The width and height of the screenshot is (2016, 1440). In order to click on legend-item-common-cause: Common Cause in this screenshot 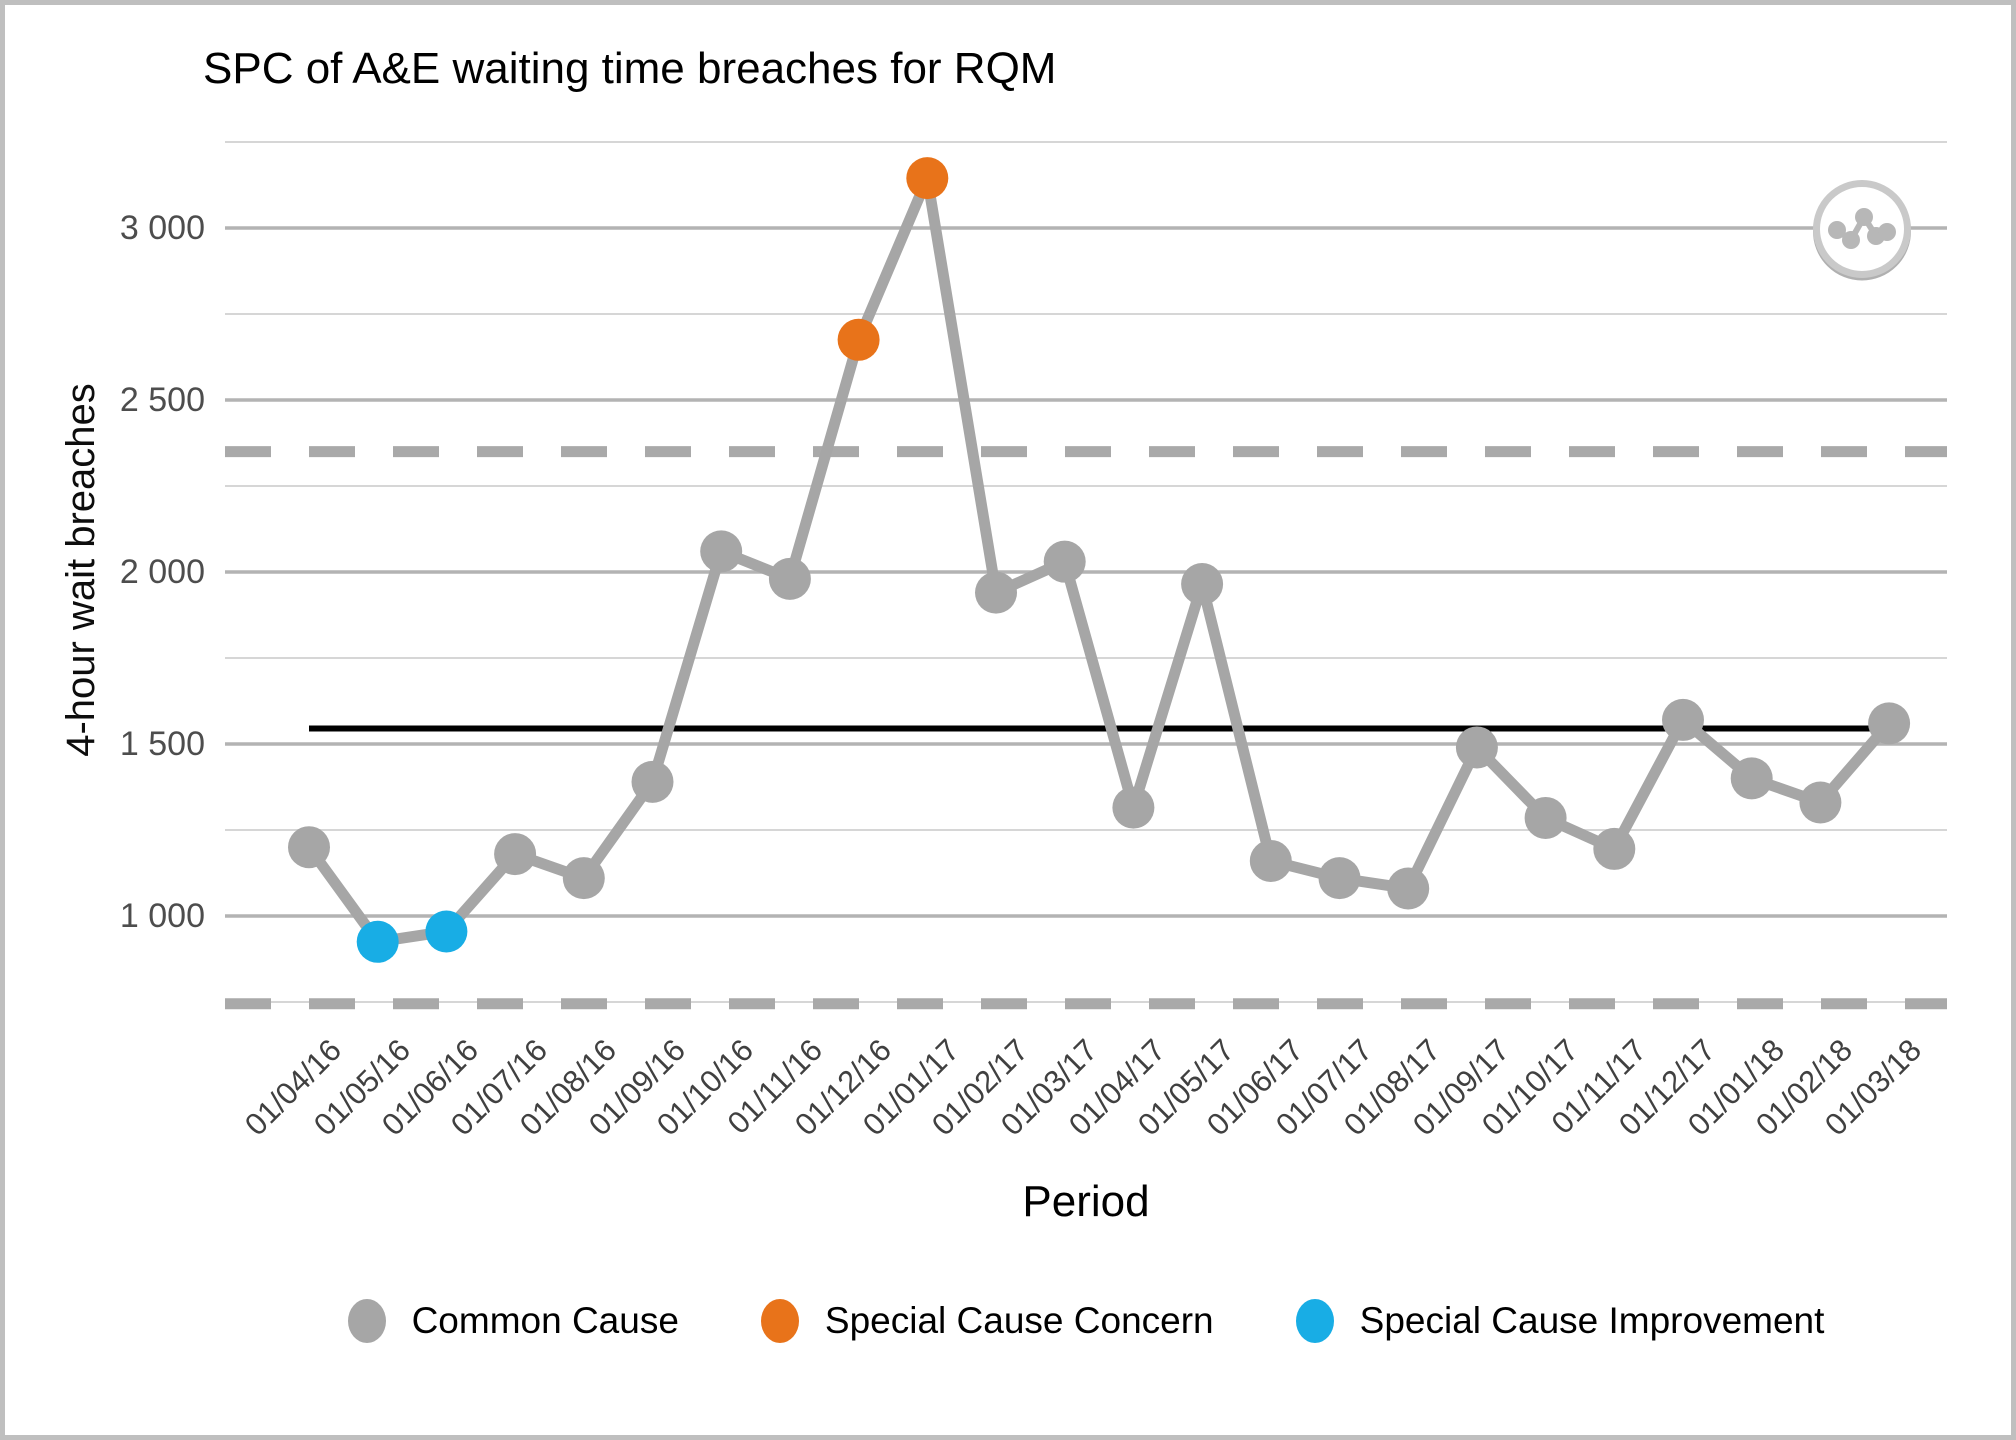, I will do `click(513, 1321)`.